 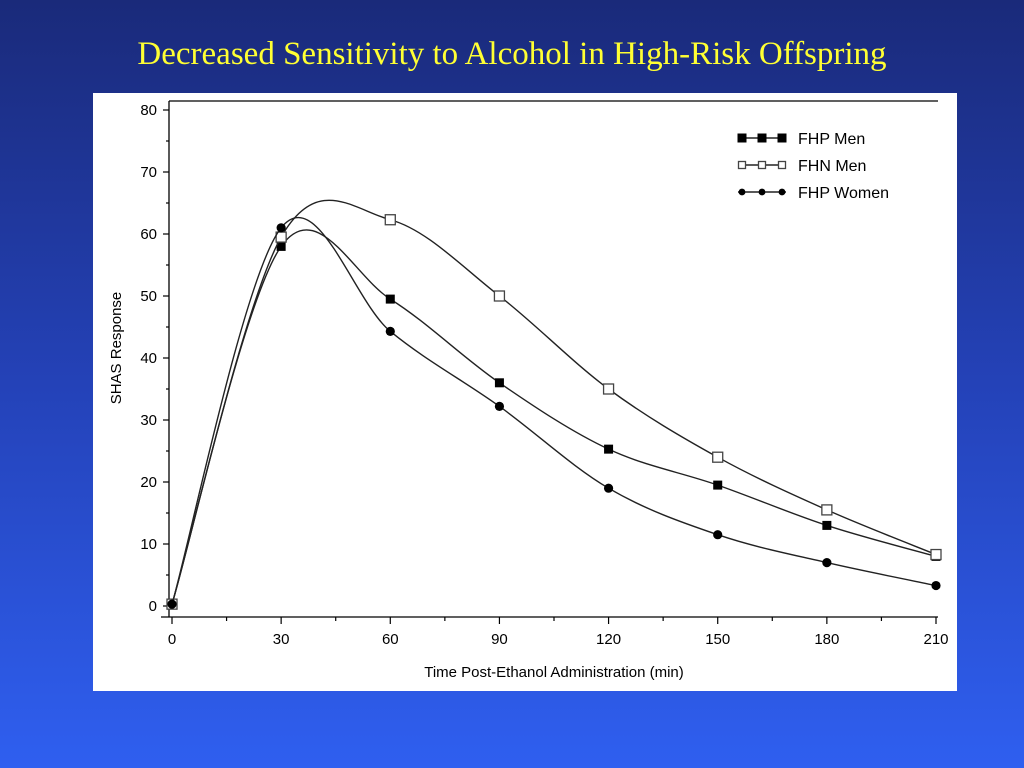 I want to click on legend-label-fhp-women: FHP Women, so click(x=843, y=193).